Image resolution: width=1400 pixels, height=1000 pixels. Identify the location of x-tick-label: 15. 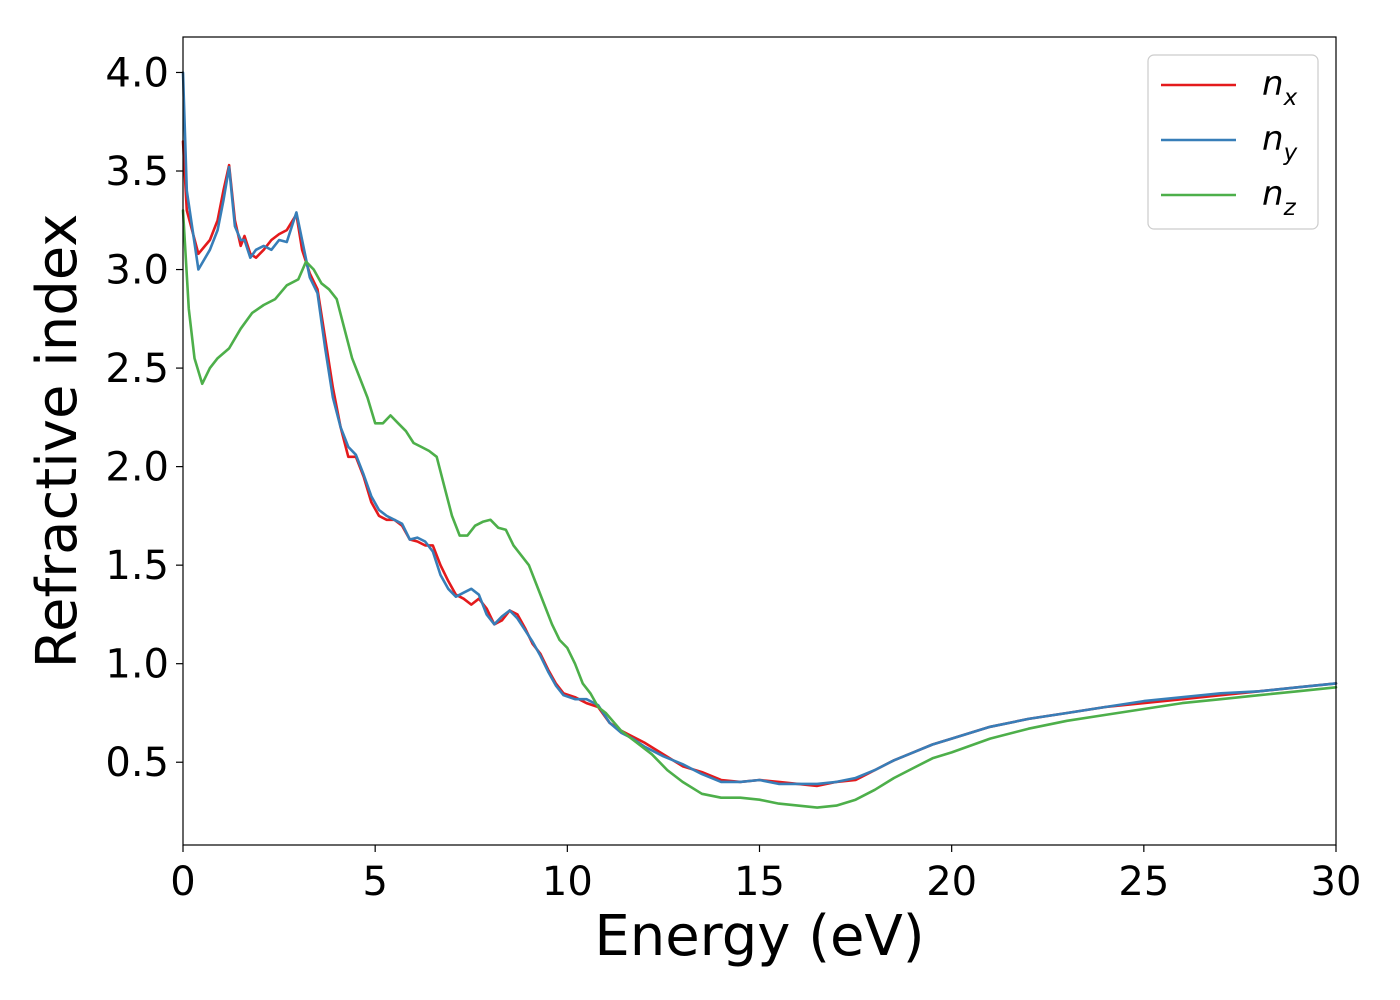
(759, 882).